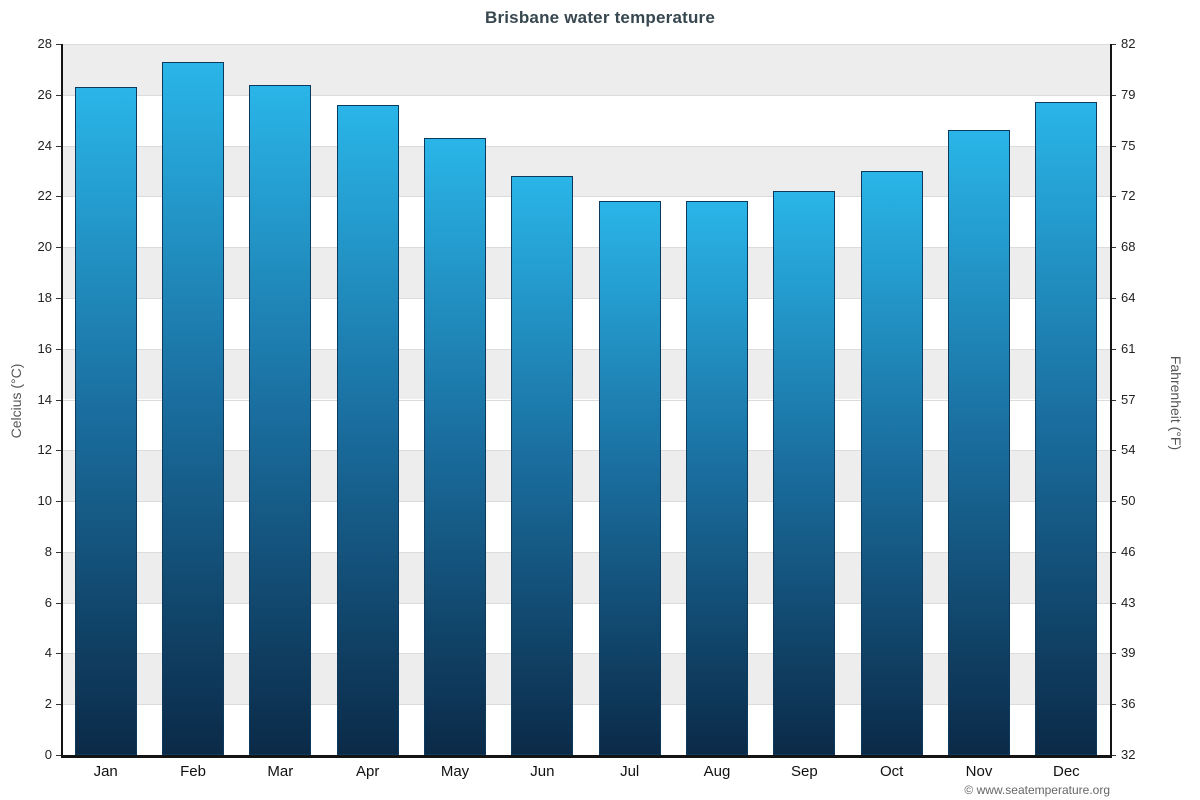  What do you see at coordinates (1128, 754) in the screenshot?
I see `fahrenheit-tick-label: 32` at bounding box center [1128, 754].